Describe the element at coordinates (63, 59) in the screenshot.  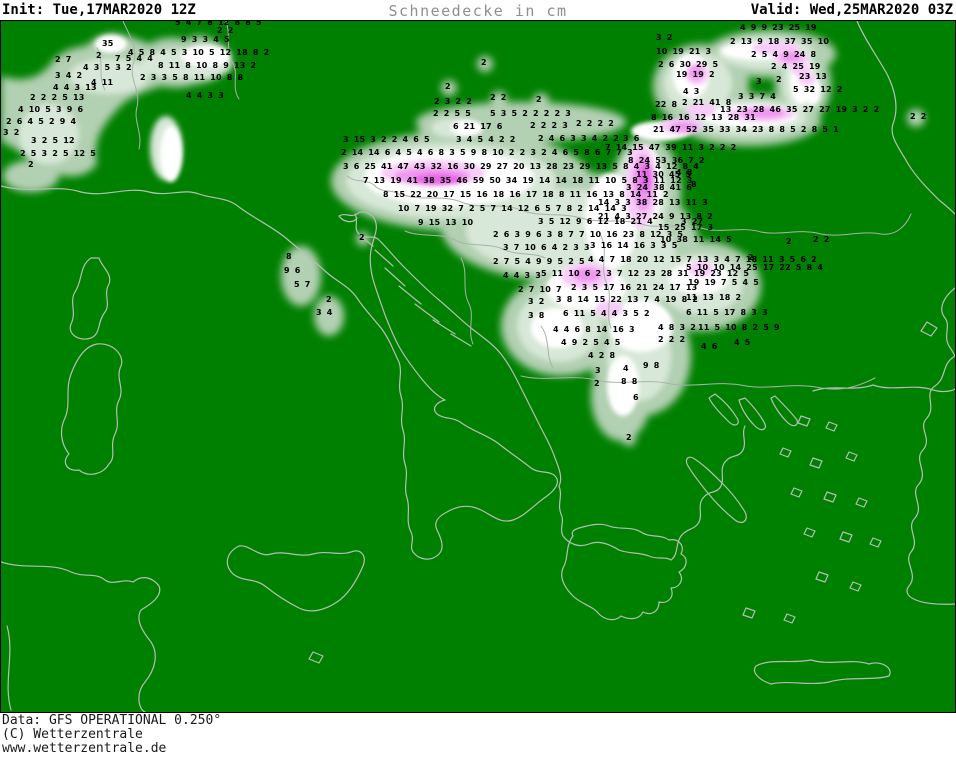
I see `snow-value-row: 2 7` at that location.